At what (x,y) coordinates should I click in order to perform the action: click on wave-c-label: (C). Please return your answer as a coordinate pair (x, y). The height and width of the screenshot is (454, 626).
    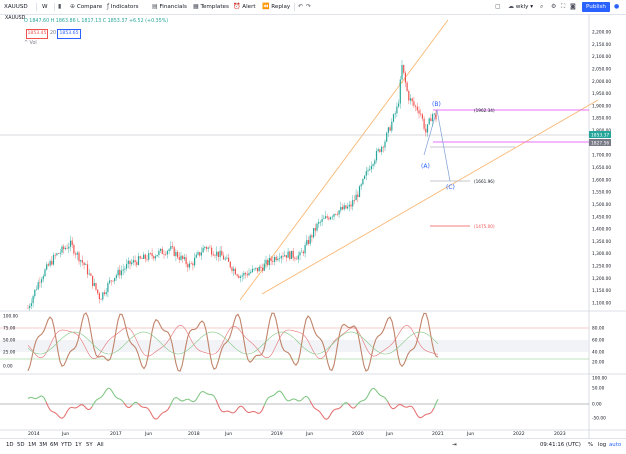
    Looking at the image, I should click on (450, 187).